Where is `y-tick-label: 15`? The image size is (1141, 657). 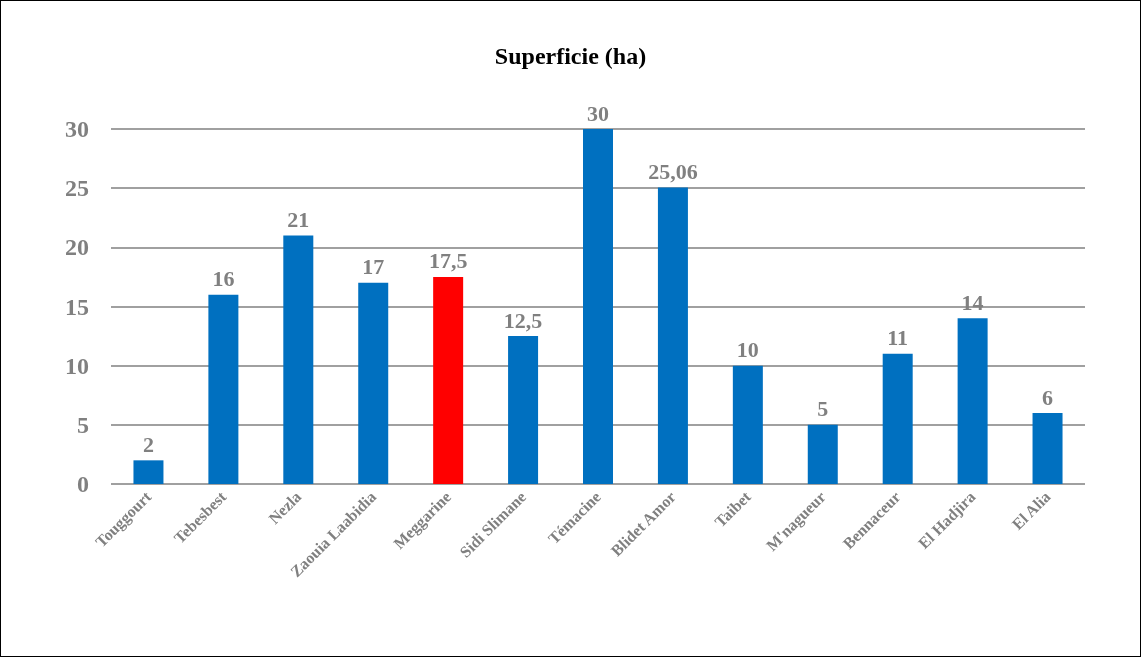
y-tick-label: 15 is located at coordinates (77, 306).